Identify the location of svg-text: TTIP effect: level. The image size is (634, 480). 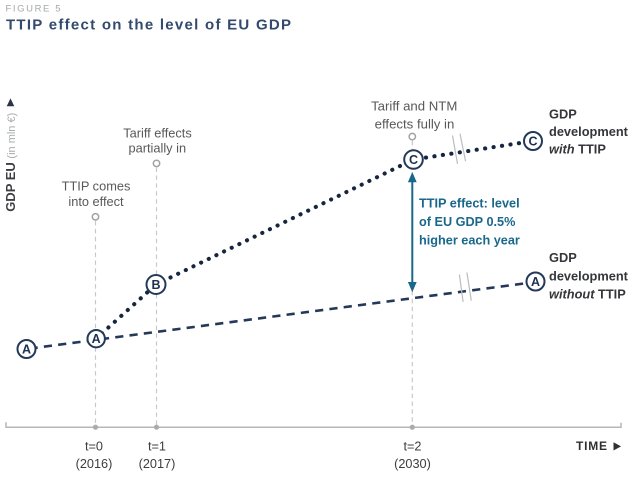
(469, 204).